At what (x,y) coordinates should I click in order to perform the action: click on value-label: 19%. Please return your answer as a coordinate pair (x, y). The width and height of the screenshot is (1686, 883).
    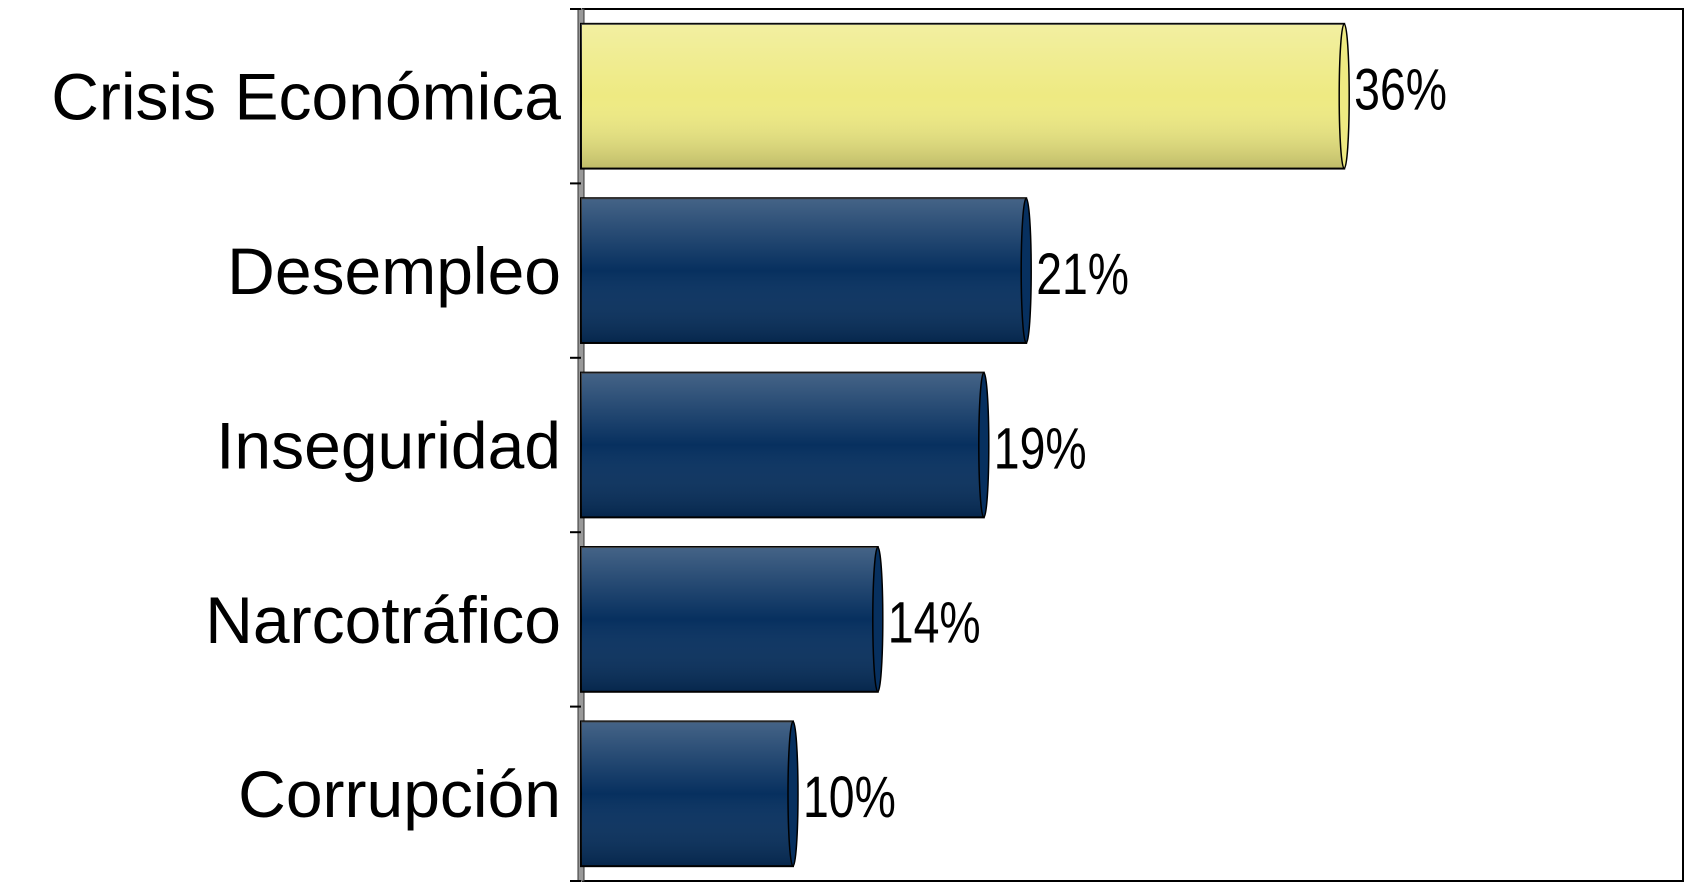
    Looking at the image, I should click on (1040, 448).